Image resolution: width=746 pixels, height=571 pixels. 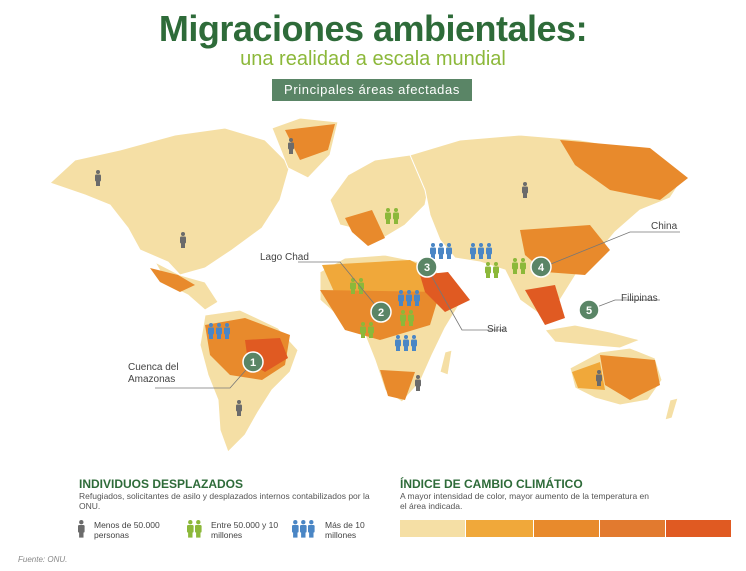 I want to click on source-note: Fuente: ONU., so click(x=43, y=559).